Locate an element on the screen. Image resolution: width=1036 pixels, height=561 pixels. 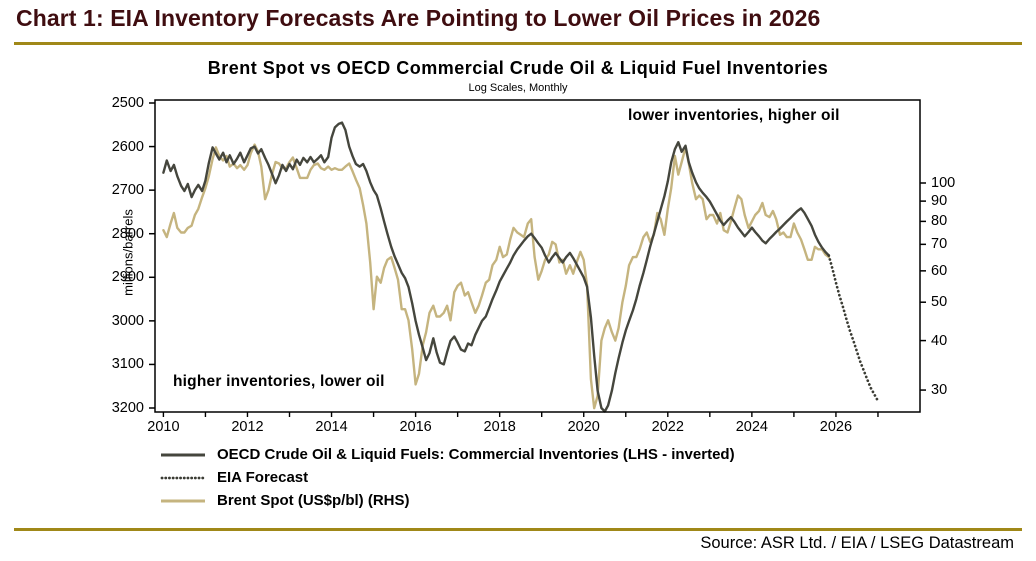
annotation-lower-inventories: lower inventories, higher oil is located at coordinates (734, 115).